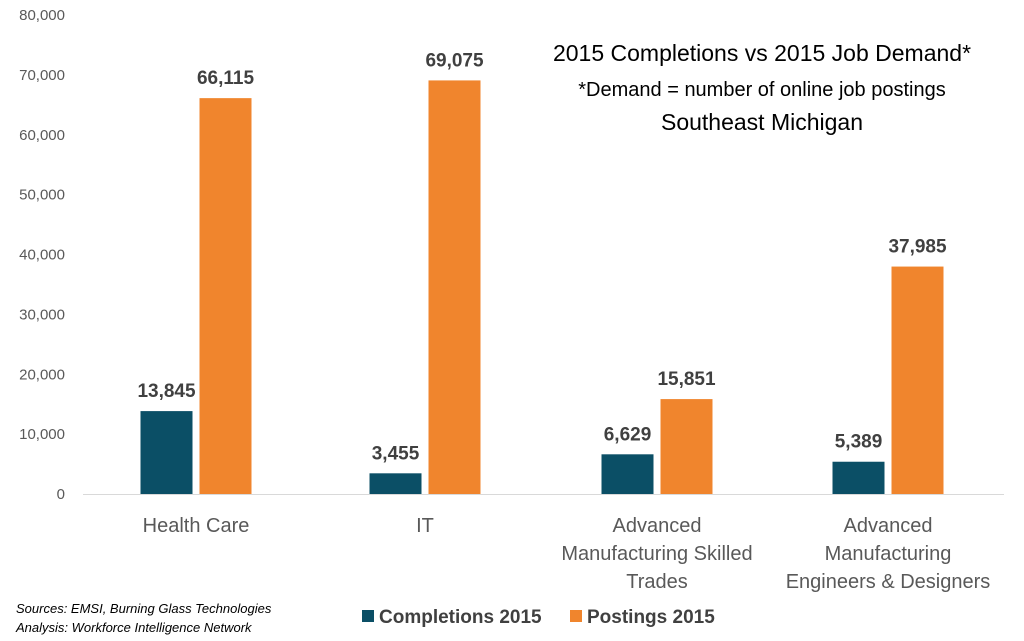 This screenshot has width=1024, height=641. Describe the element at coordinates (460, 617) in the screenshot. I see `legend-label-completions: Completions 2015` at that location.